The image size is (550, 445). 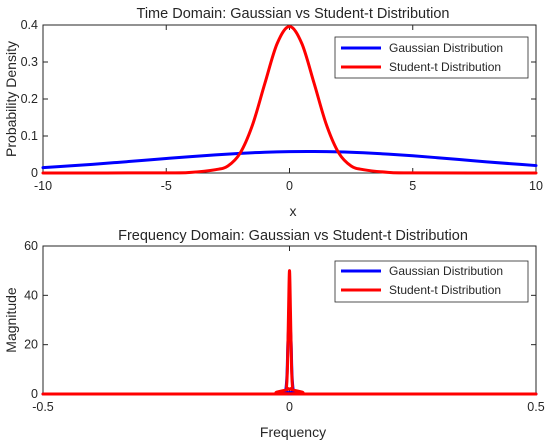 What do you see at coordinates (293, 432) in the screenshot?
I see `frequency-domain-xlabel: Frequency` at bounding box center [293, 432].